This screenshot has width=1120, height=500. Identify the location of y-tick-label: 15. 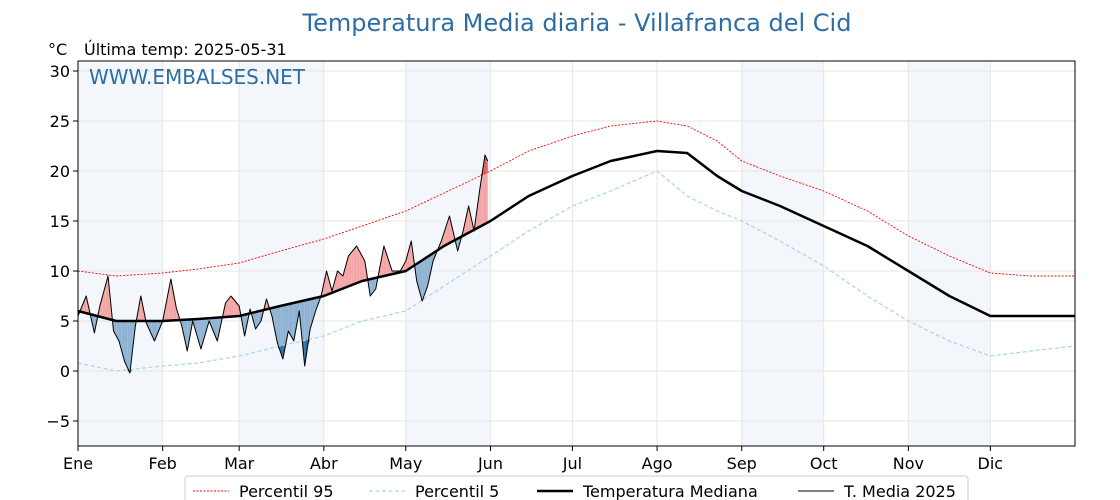
(60, 221).